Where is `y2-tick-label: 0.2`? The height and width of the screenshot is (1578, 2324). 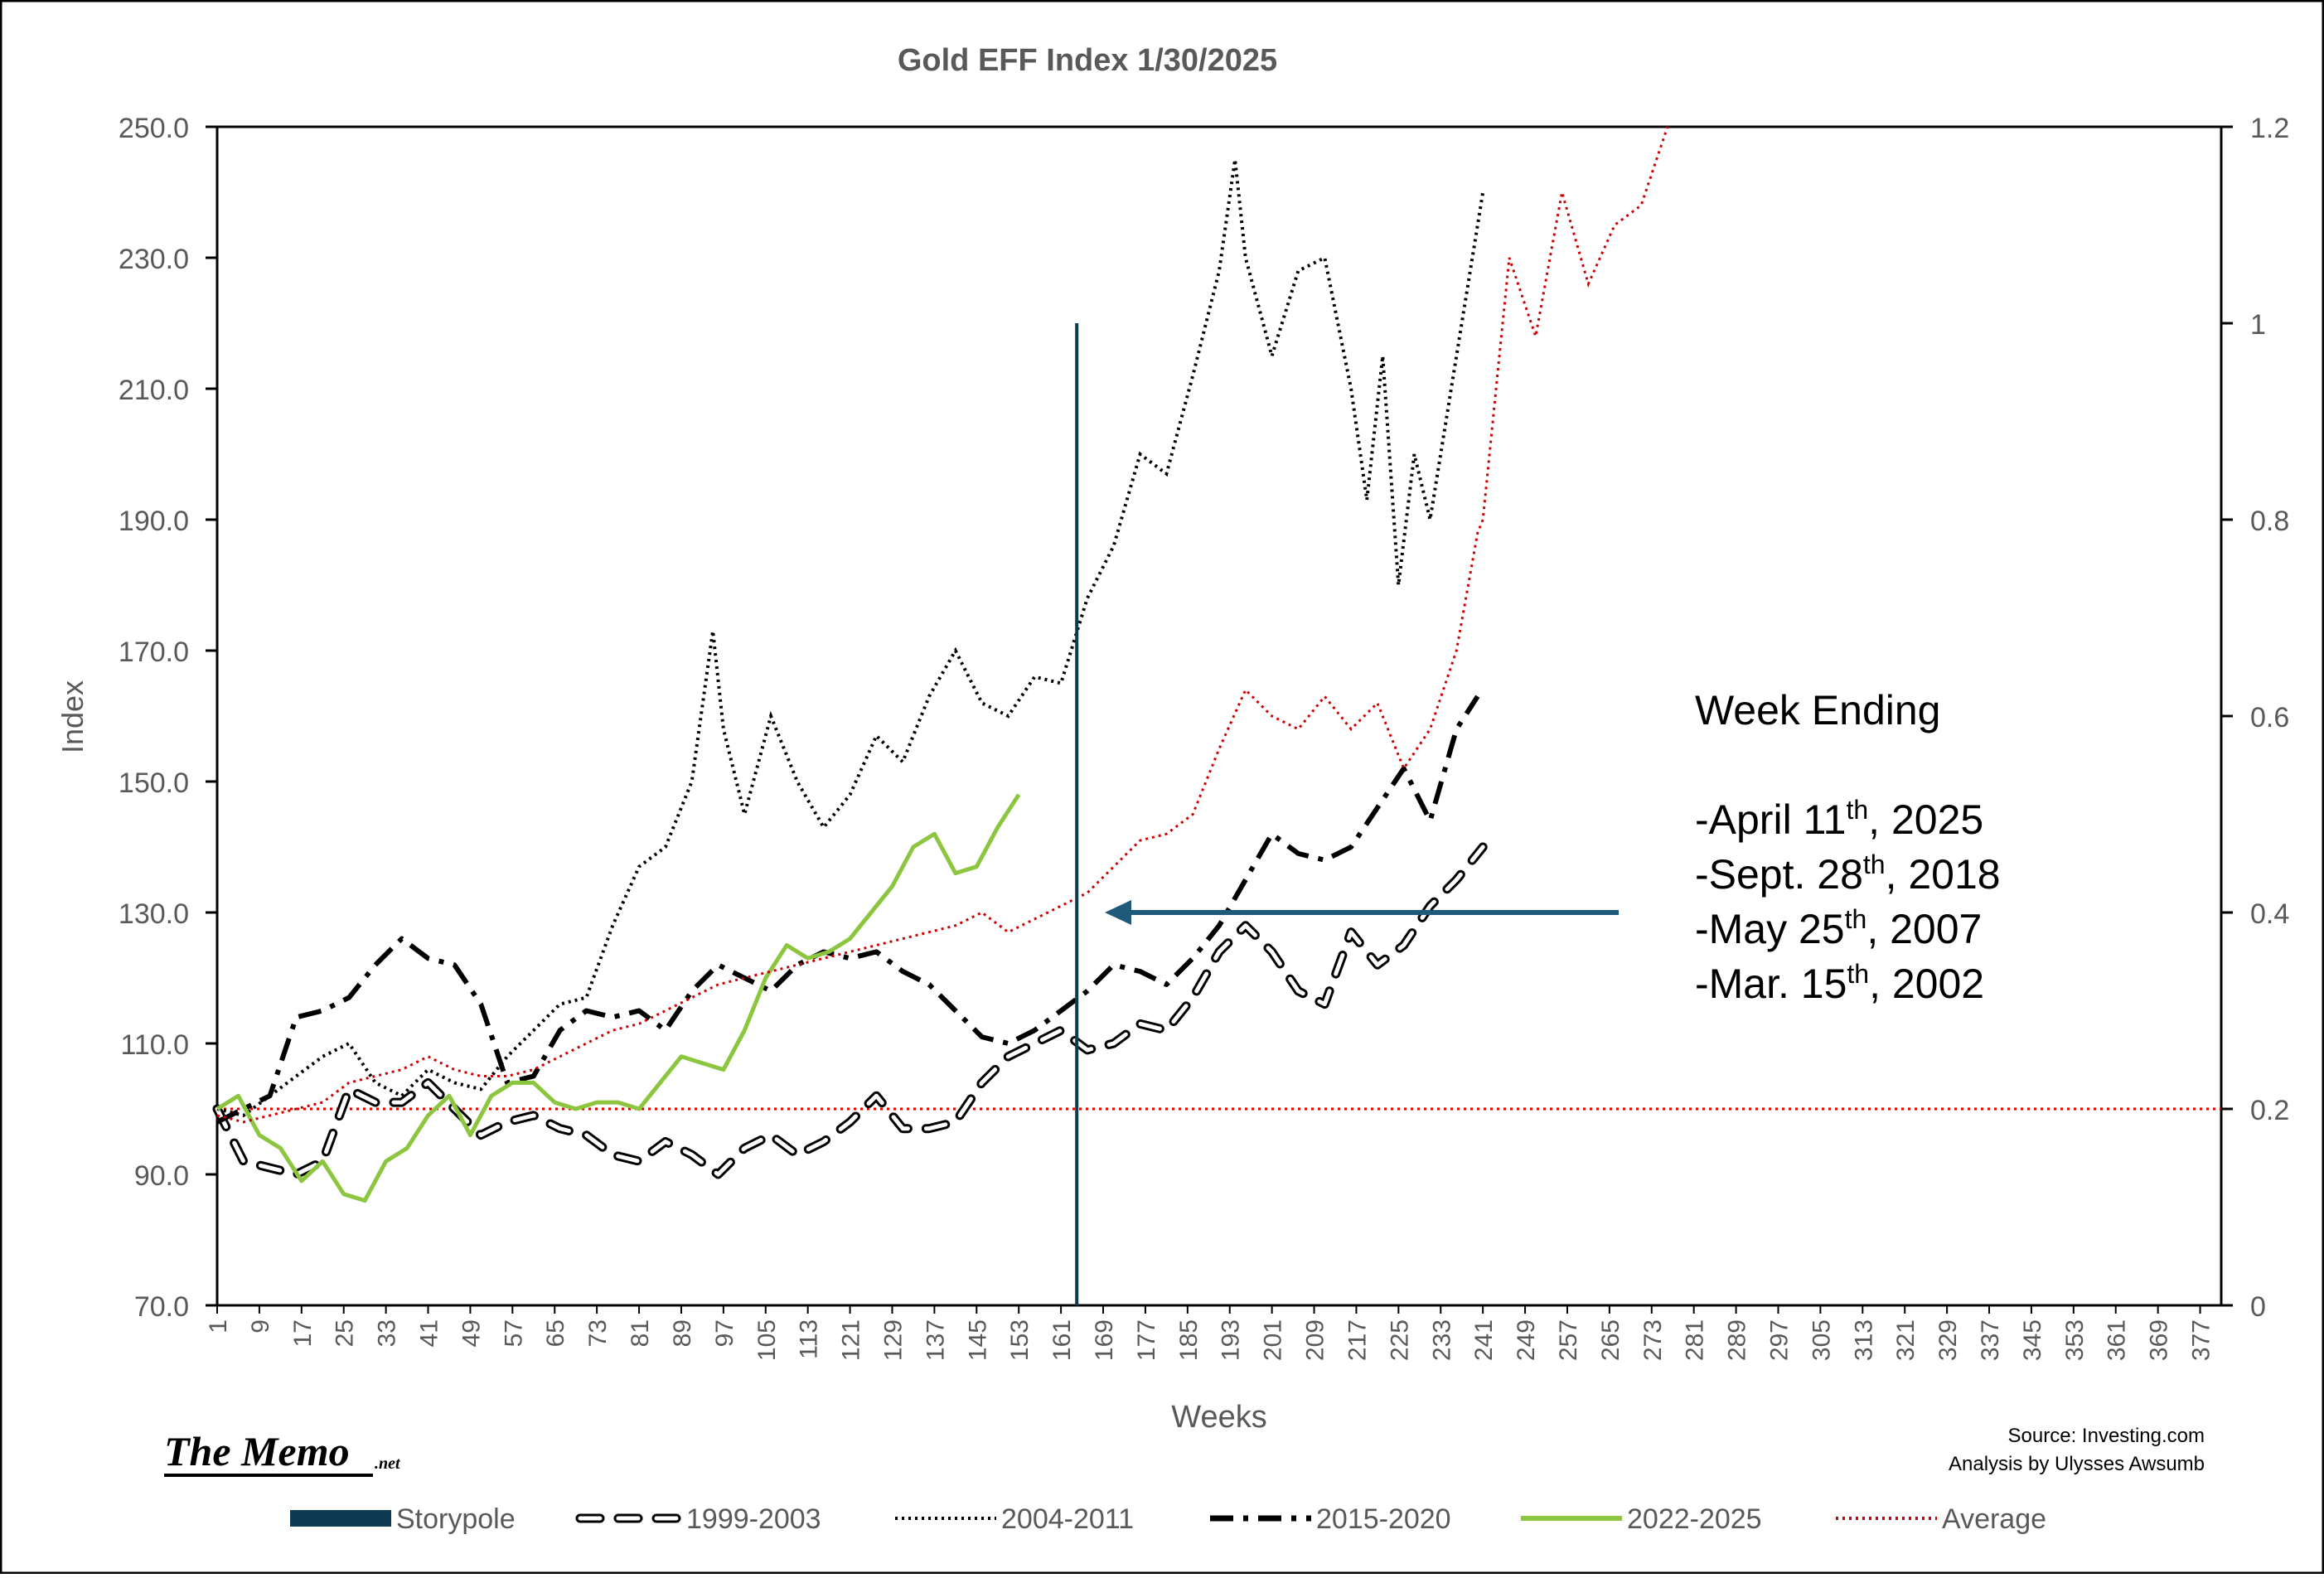 y2-tick-label: 0.2 is located at coordinates (2269, 1110).